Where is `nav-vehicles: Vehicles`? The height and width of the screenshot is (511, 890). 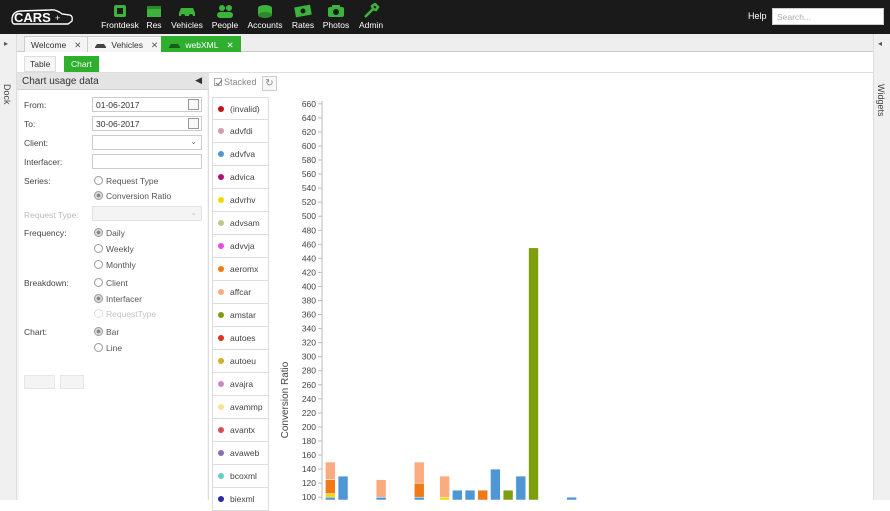 nav-vehicles: Vehicles is located at coordinates (187, 16).